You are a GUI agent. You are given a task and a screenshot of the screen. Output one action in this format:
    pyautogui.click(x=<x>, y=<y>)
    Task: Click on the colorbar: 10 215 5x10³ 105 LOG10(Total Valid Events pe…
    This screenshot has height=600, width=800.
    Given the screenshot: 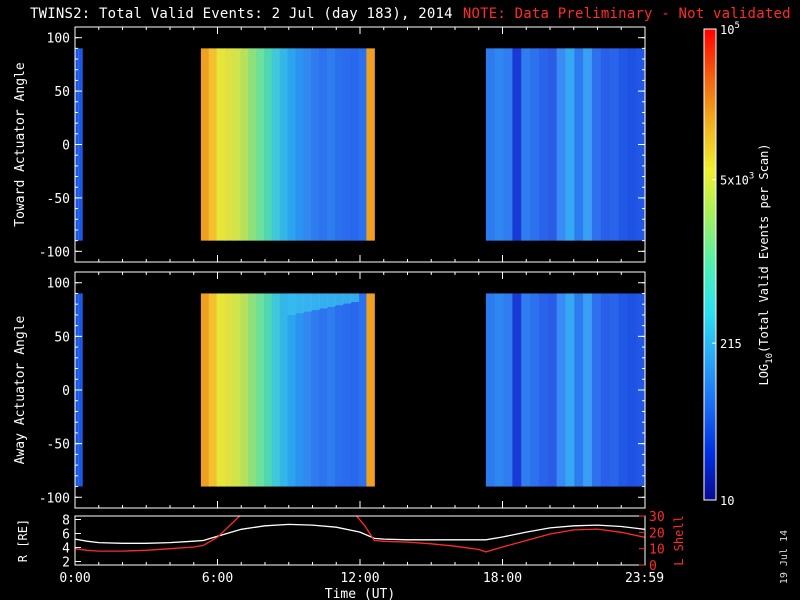 What is the action you would take?
    pyautogui.click(x=739, y=264)
    